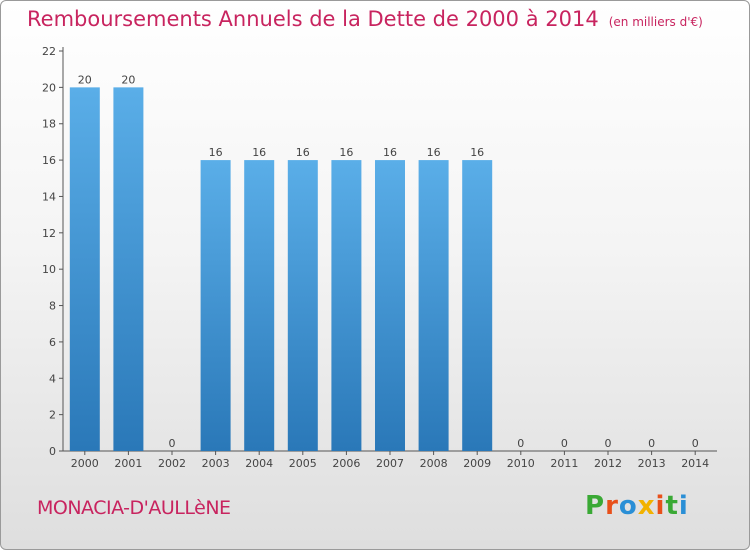 The width and height of the screenshot is (750, 550). Describe the element at coordinates (608, 463) in the screenshot. I see `x-tick-label: 2012` at that location.